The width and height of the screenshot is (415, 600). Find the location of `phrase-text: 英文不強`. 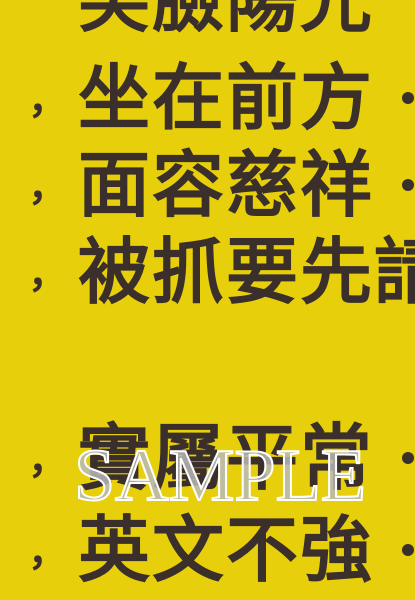

phrase-text: 英文不強 is located at coordinates (226, 550).